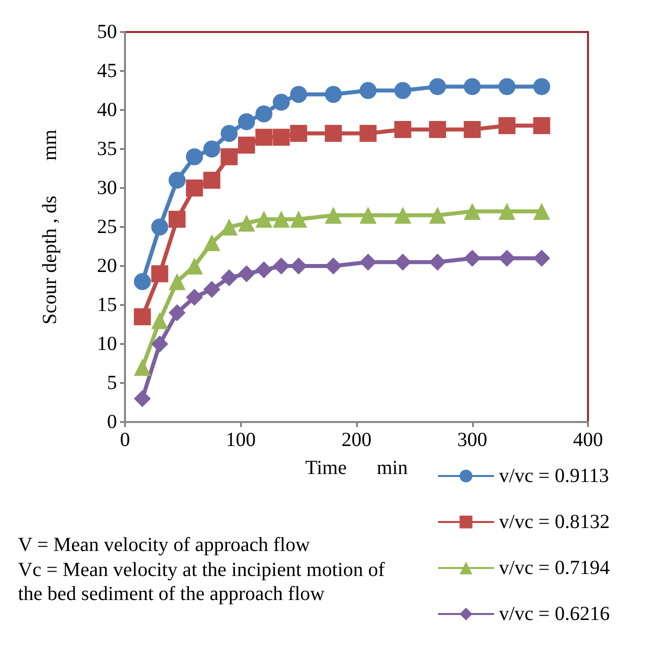 This screenshot has width=657, height=666. I want to click on y-tick-label: 45, so click(107, 71).